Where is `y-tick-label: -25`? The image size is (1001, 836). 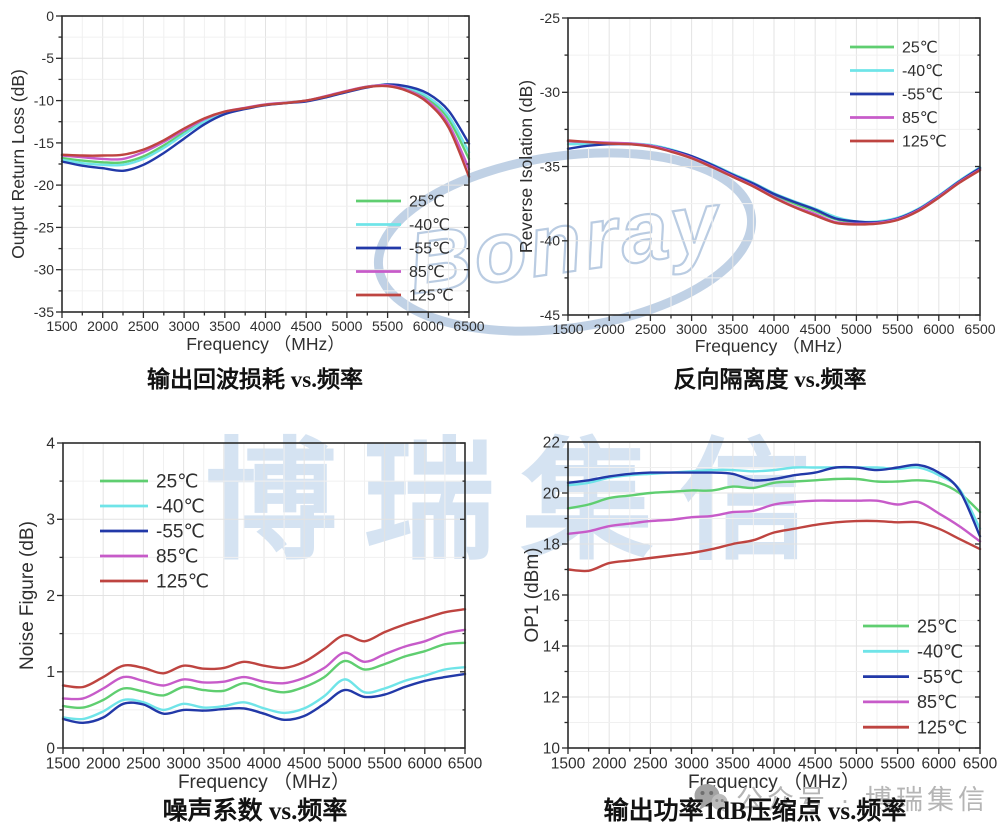
y-tick-label: -25 is located at coordinates (550, 18).